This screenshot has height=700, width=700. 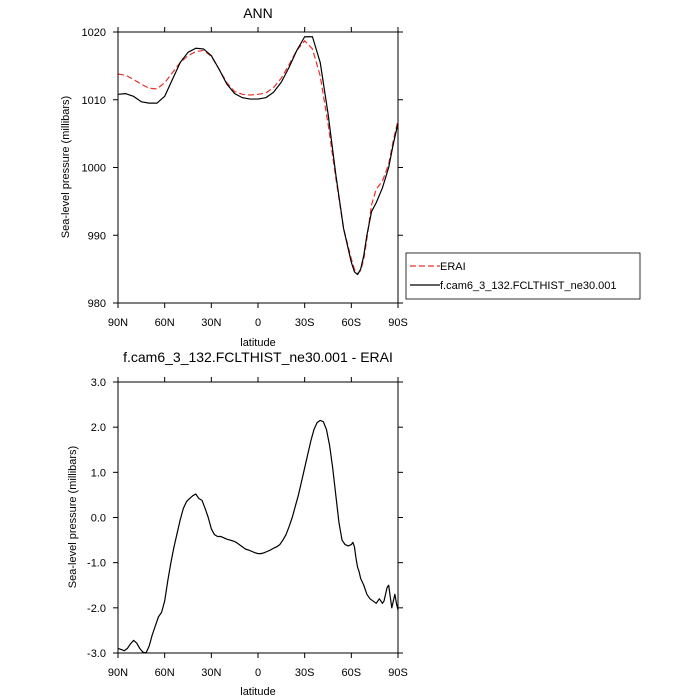 I want to click on top-y-tick-label: 1000, so click(x=94, y=169).